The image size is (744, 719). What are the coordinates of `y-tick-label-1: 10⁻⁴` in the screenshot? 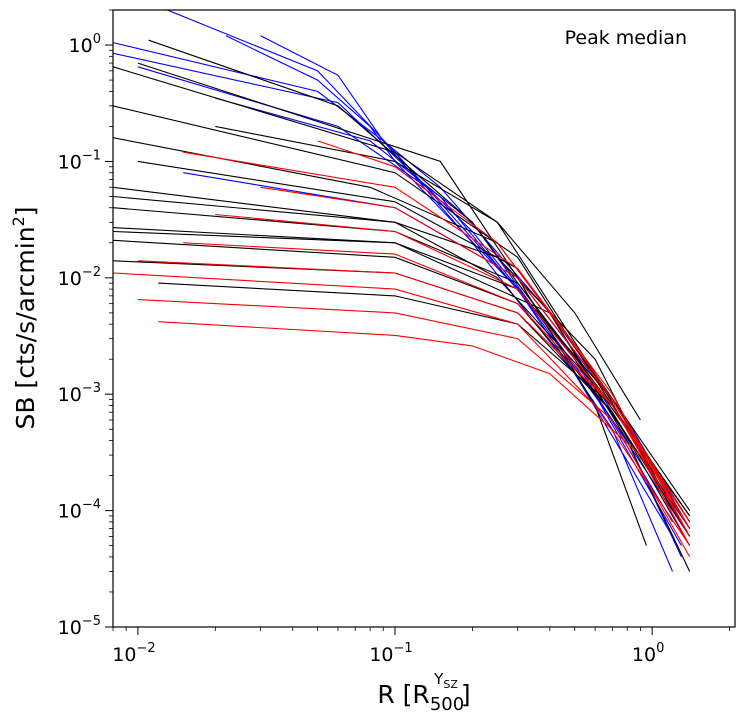 It's located at (79, 510).